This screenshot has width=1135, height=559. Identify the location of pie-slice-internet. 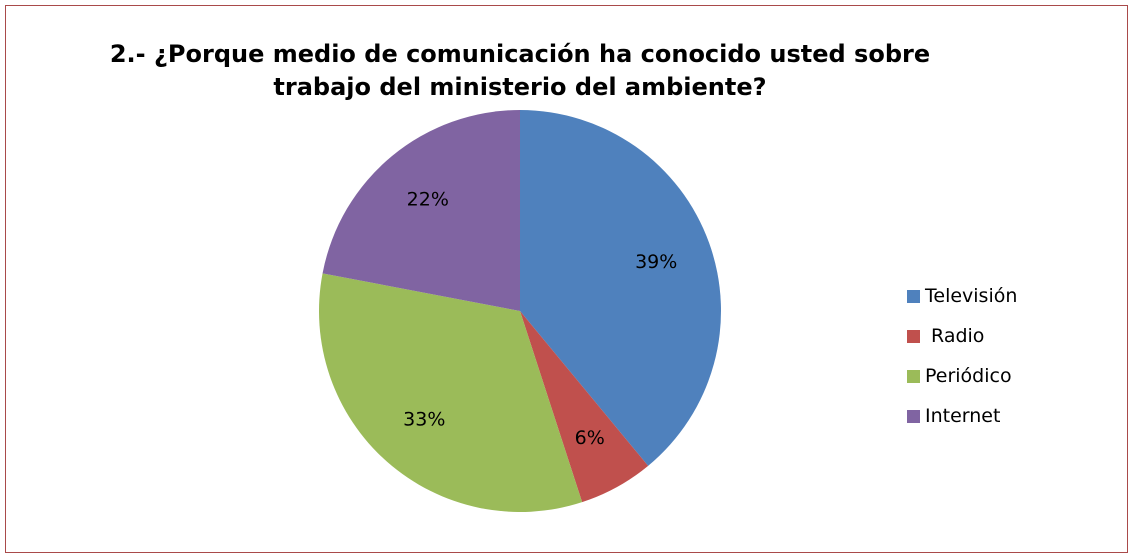
(421, 210).